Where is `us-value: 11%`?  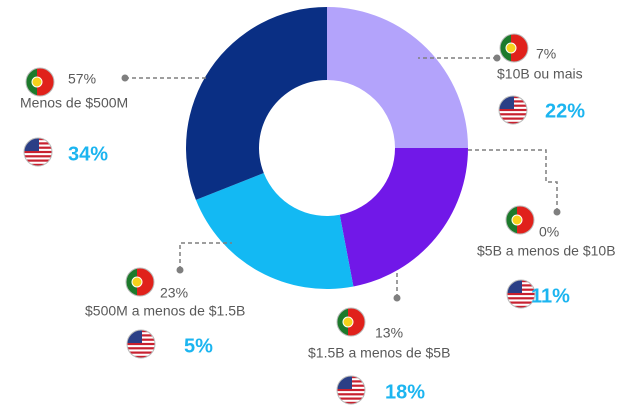
us-value: 11% is located at coordinates (550, 296).